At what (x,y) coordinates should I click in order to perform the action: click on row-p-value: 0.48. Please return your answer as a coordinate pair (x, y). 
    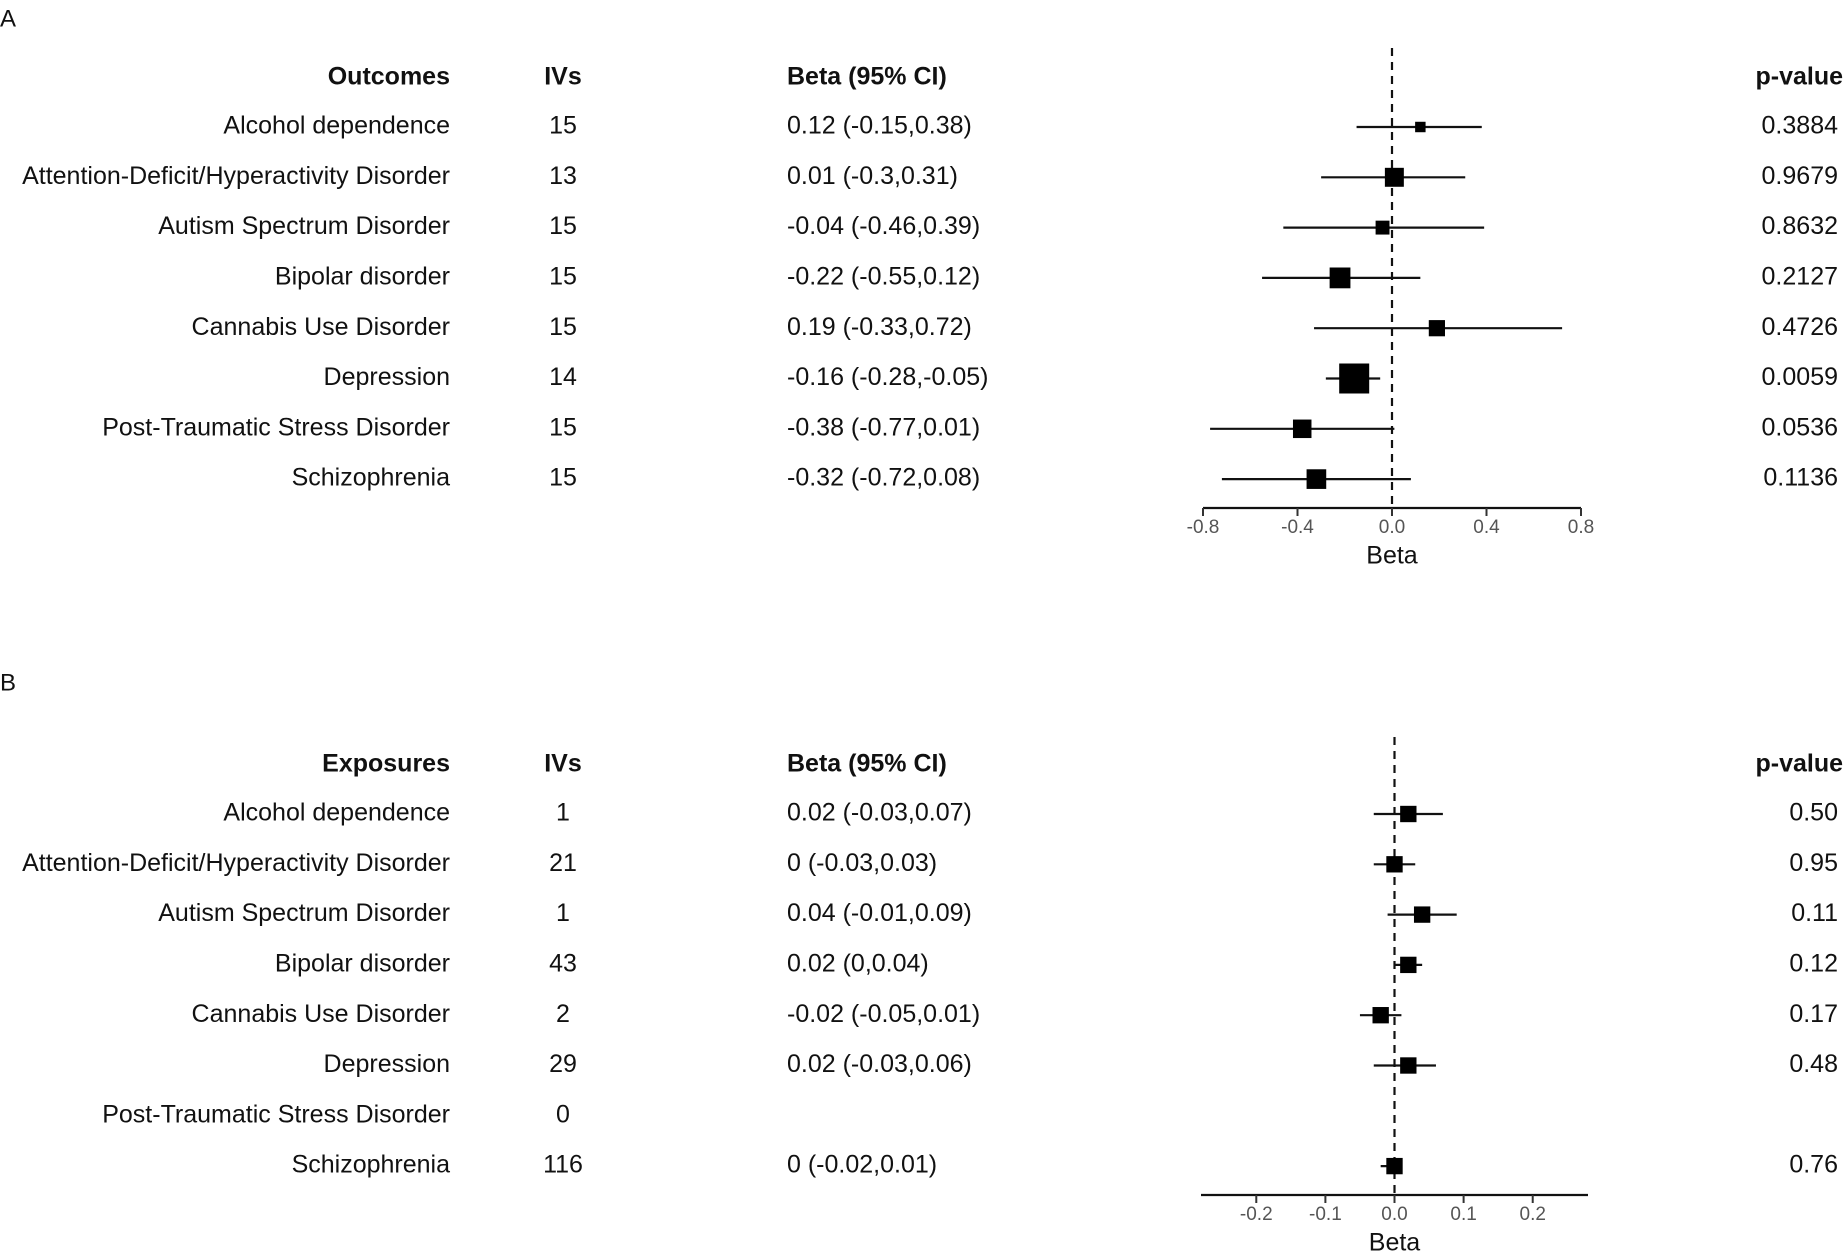
    Looking at the image, I should click on (1813, 1064).